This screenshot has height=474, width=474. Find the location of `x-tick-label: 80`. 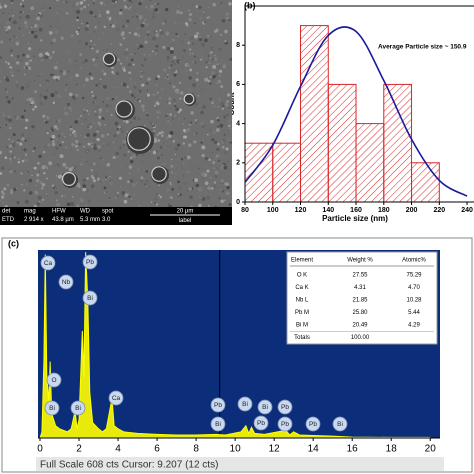

x-tick-label: 80 is located at coordinates (245, 210).